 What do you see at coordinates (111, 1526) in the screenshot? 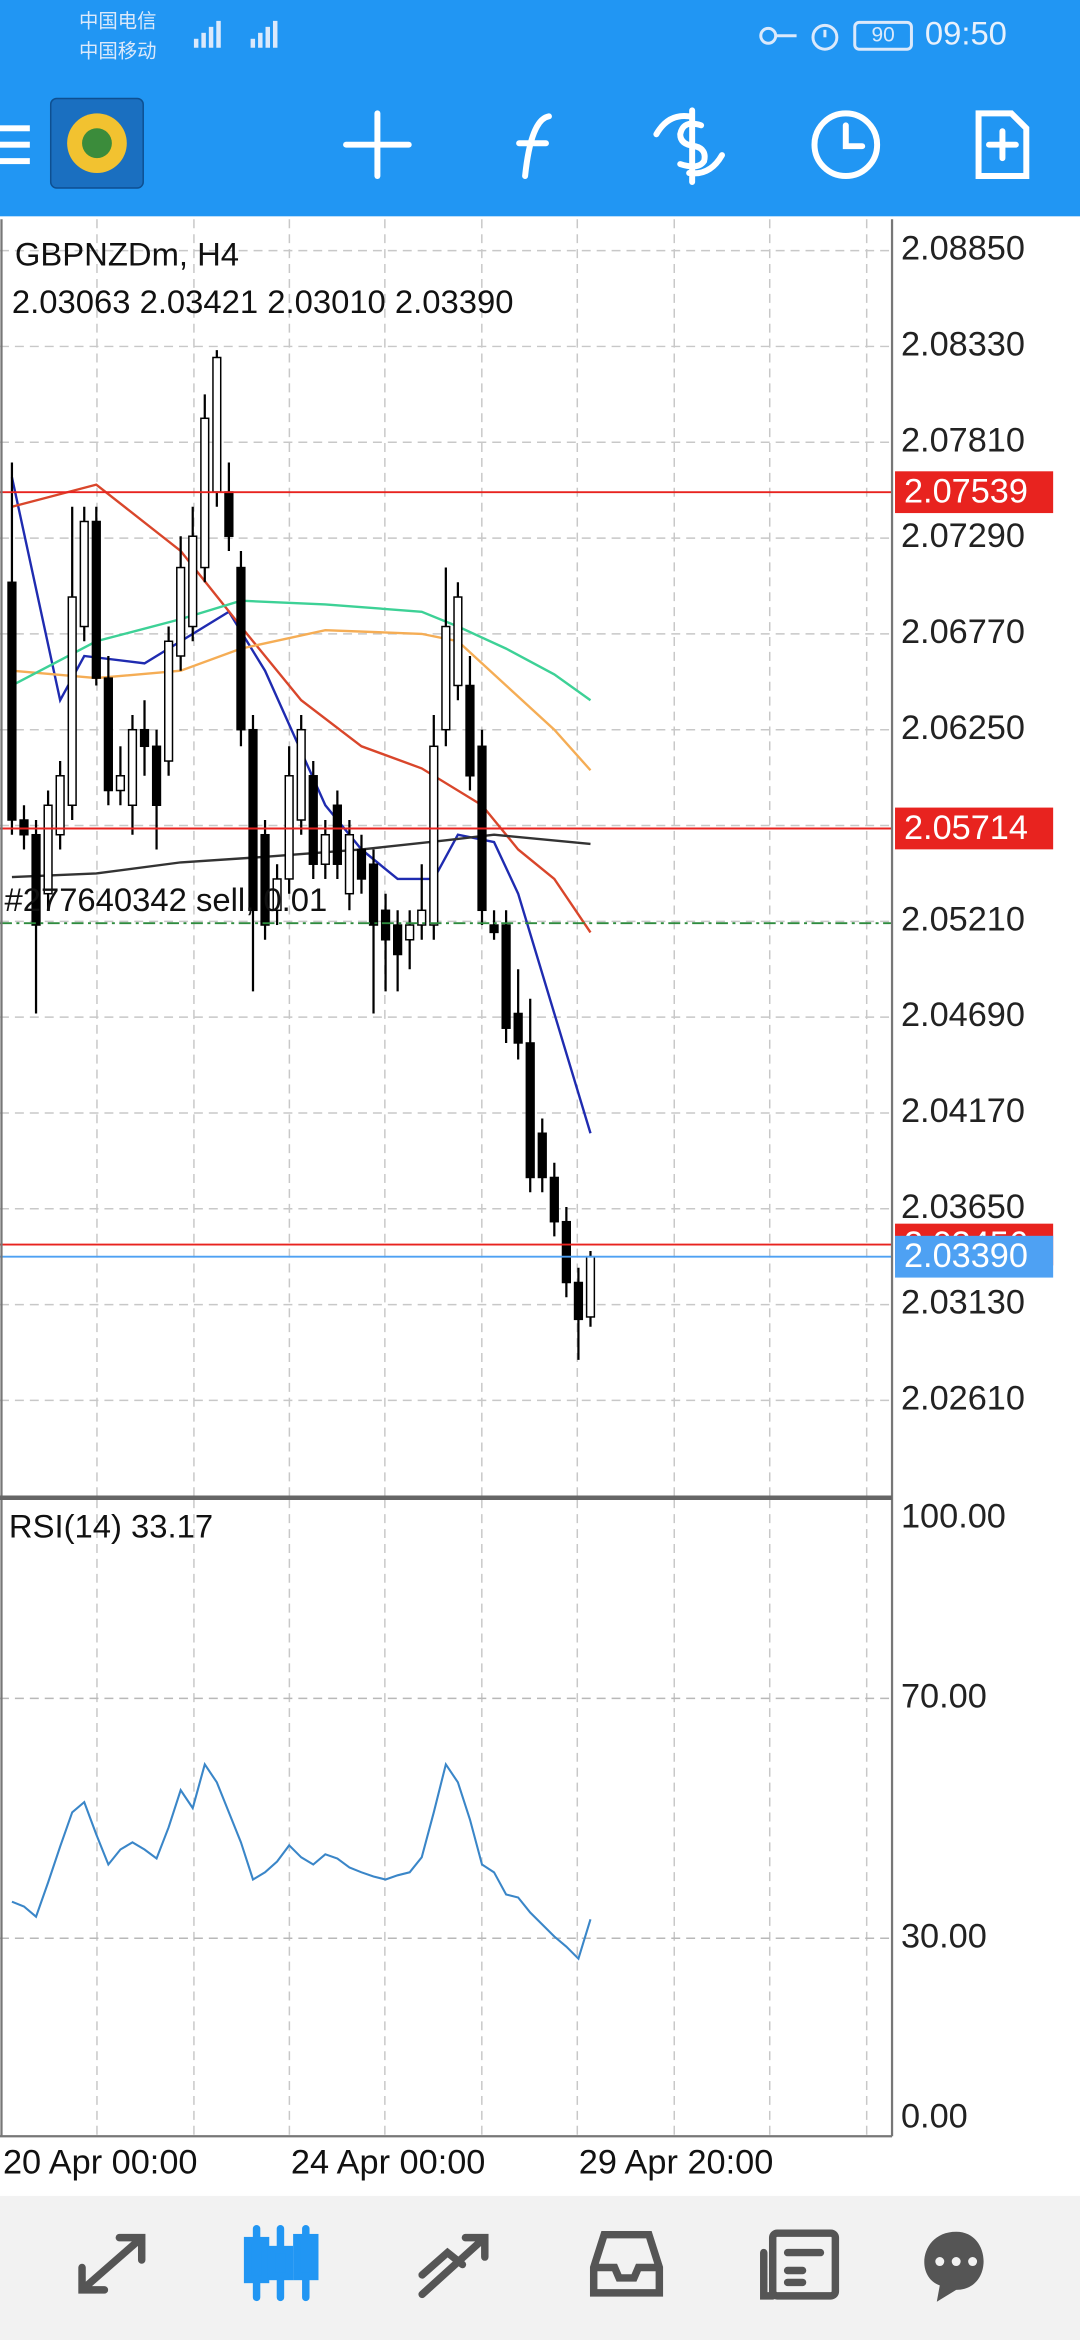
I see `indicator-title: RSI(14) 33.17` at bounding box center [111, 1526].